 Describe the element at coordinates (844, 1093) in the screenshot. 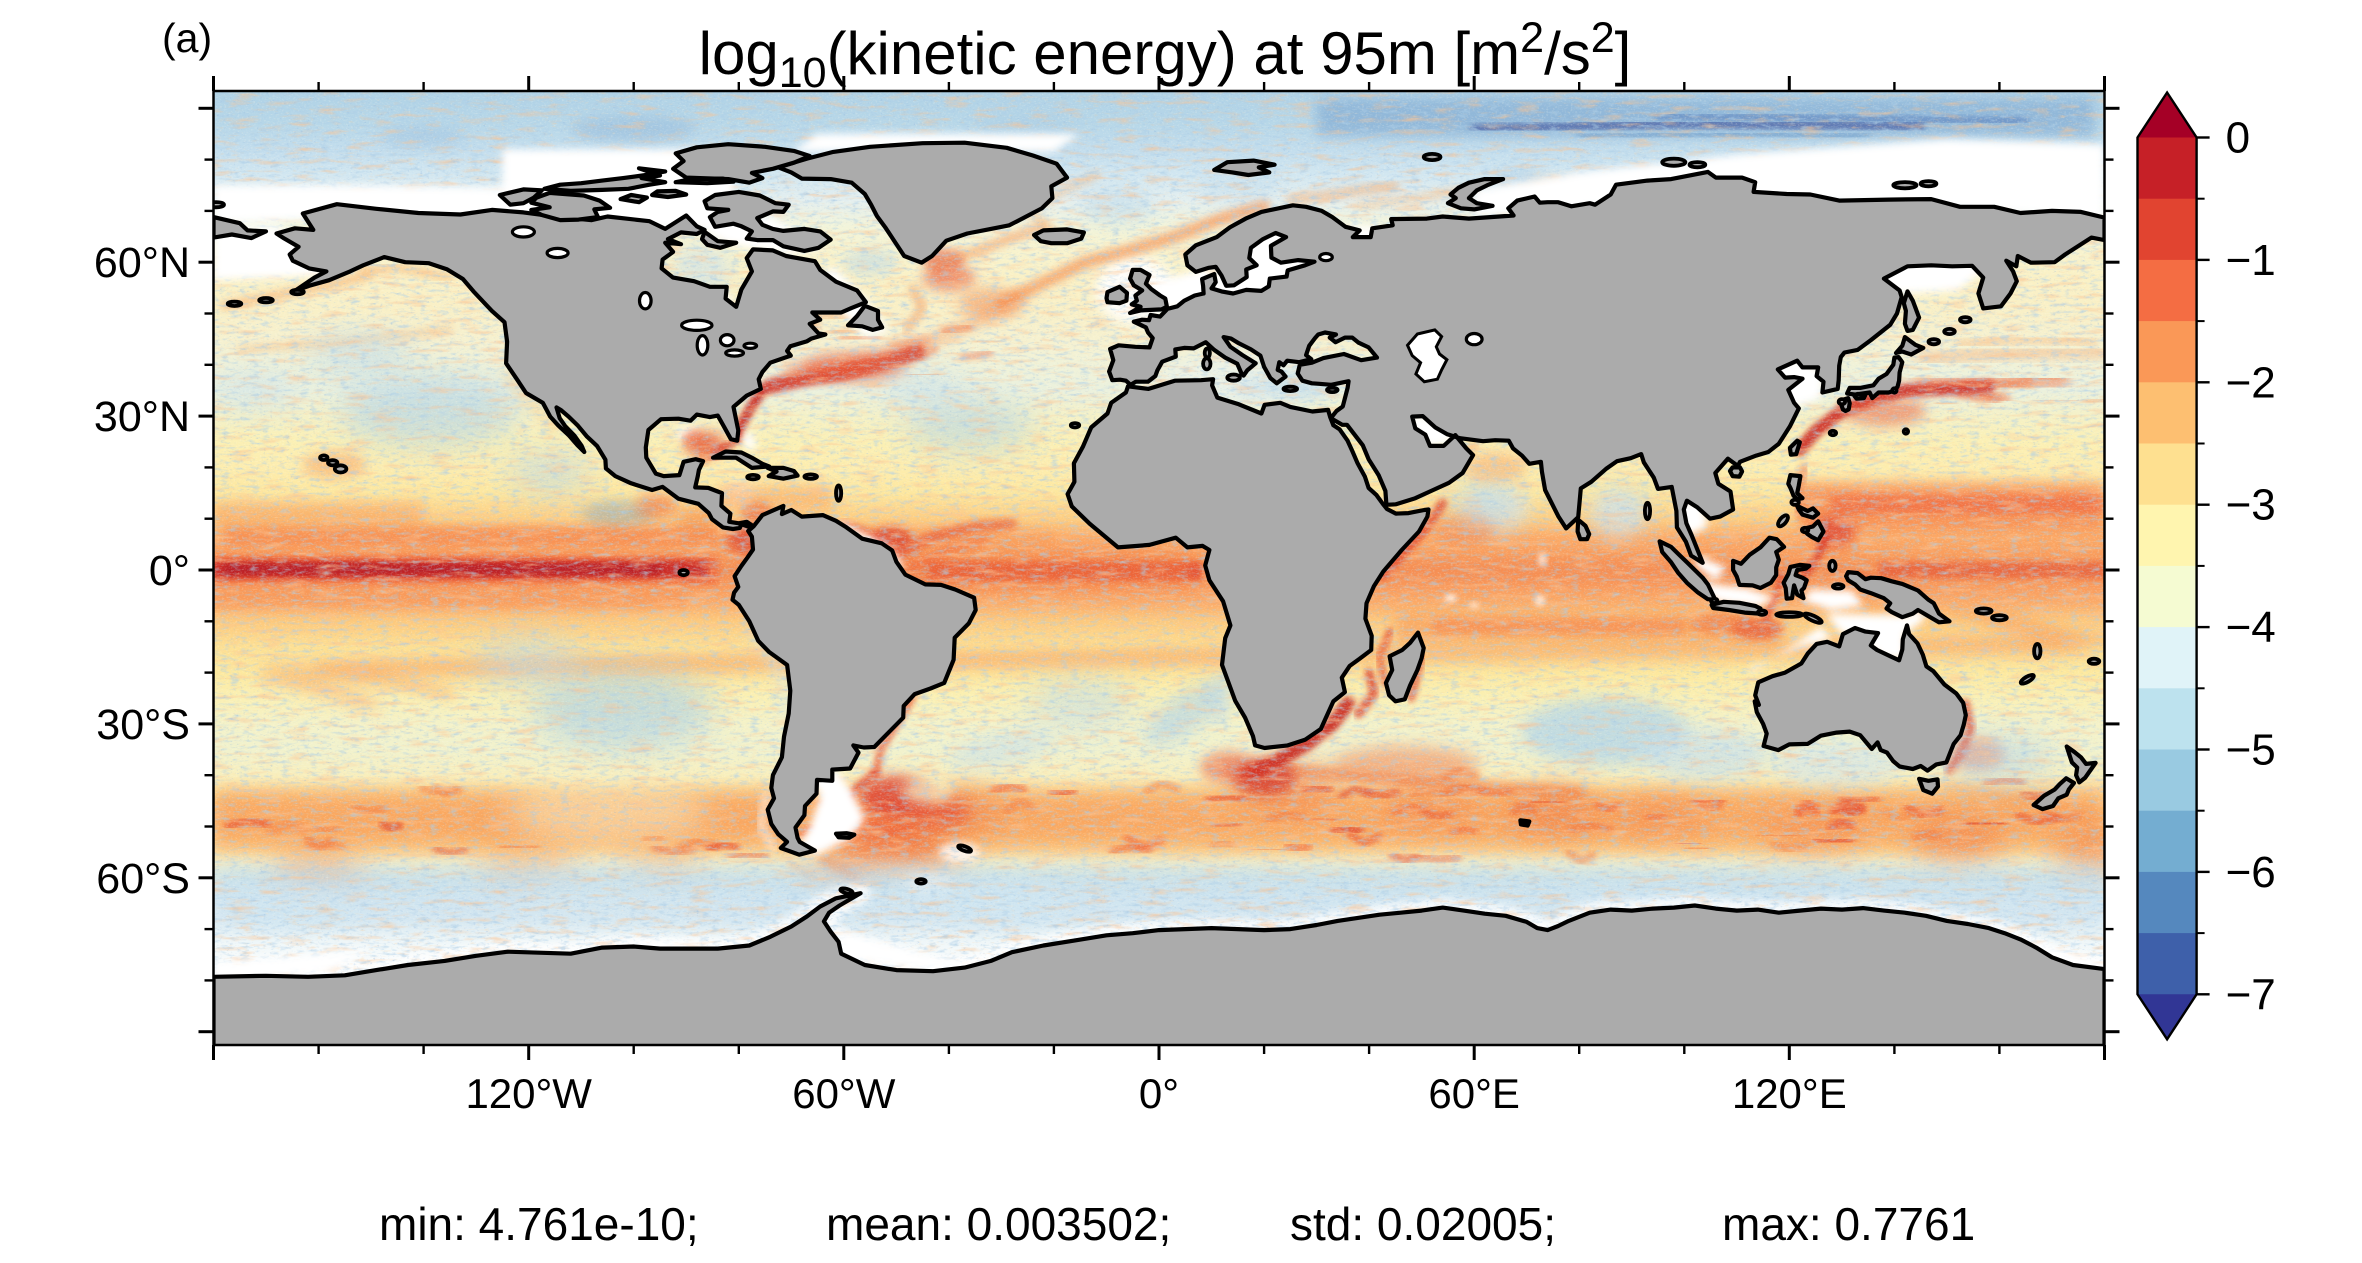

I see `svg-text: 60°W` at that location.